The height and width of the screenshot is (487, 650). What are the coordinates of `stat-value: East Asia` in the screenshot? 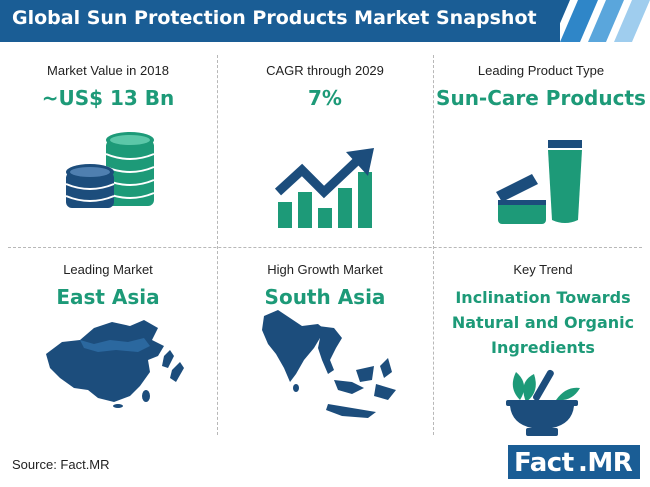 It's located at (108, 297).